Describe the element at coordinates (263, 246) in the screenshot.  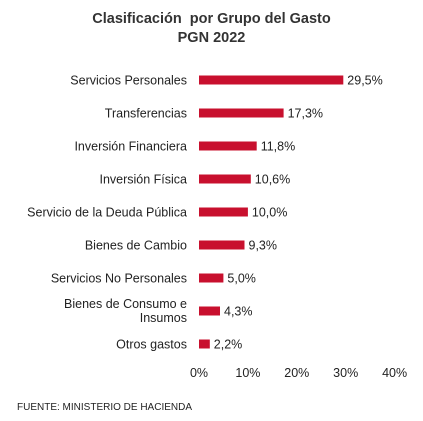
I see `data-label: 9,3%` at that location.